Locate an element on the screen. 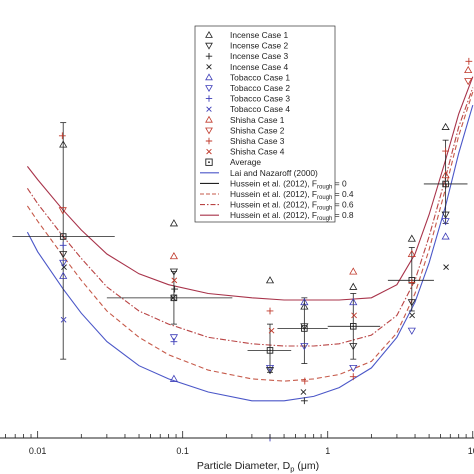 This screenshot has width=474, height=474. legend-label: Incense Case 2 is located at coordinates (259, 46).